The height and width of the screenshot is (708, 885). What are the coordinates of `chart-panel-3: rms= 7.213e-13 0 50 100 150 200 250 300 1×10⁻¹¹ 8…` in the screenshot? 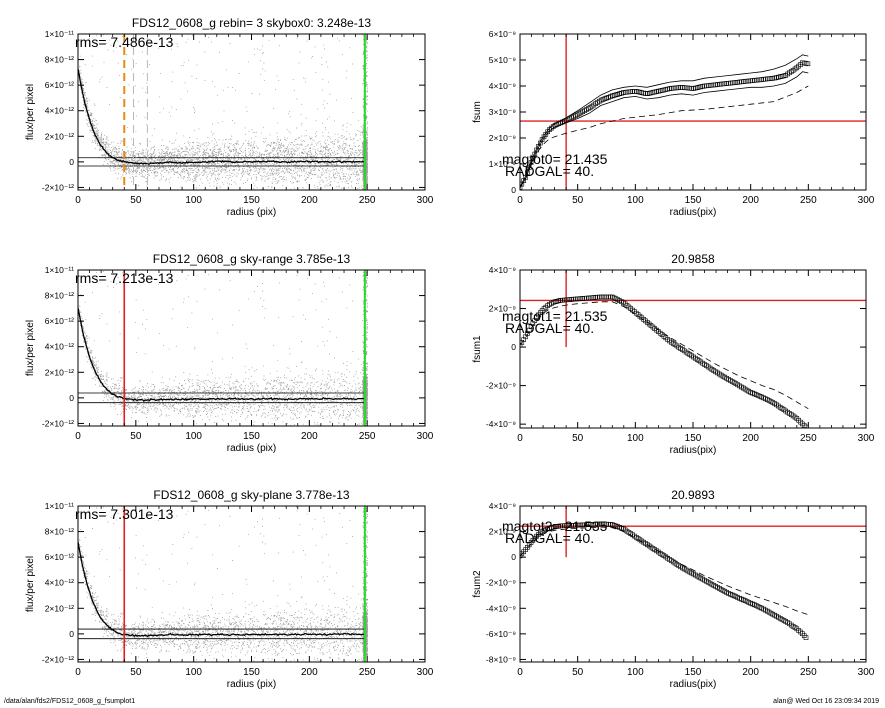 It's located at (229, 353).